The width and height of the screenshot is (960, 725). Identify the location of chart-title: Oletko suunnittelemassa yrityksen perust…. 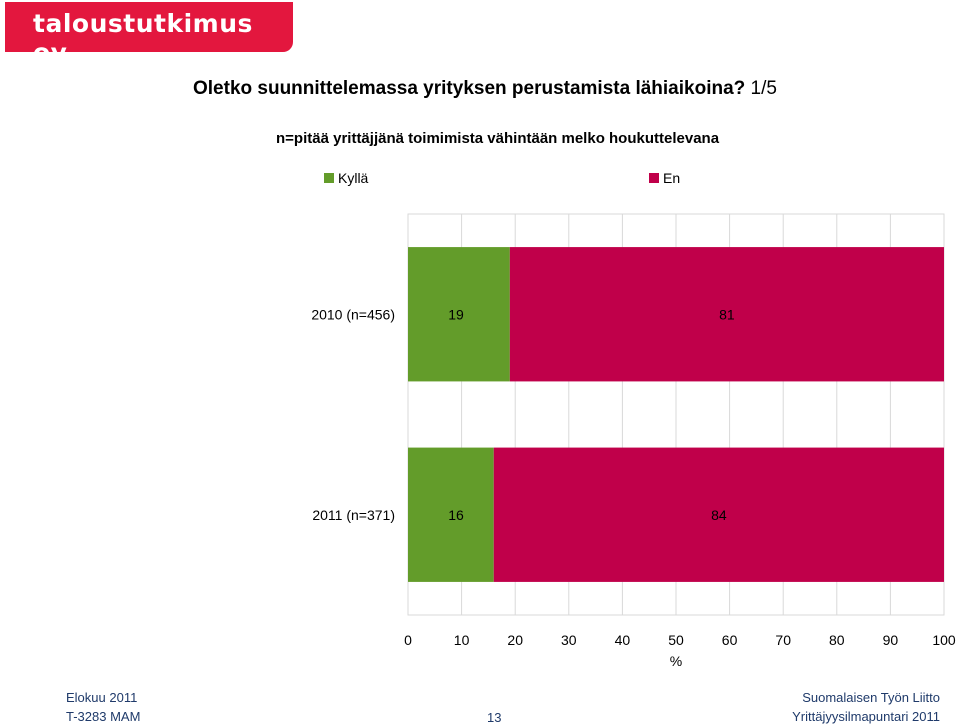
(485, 89).